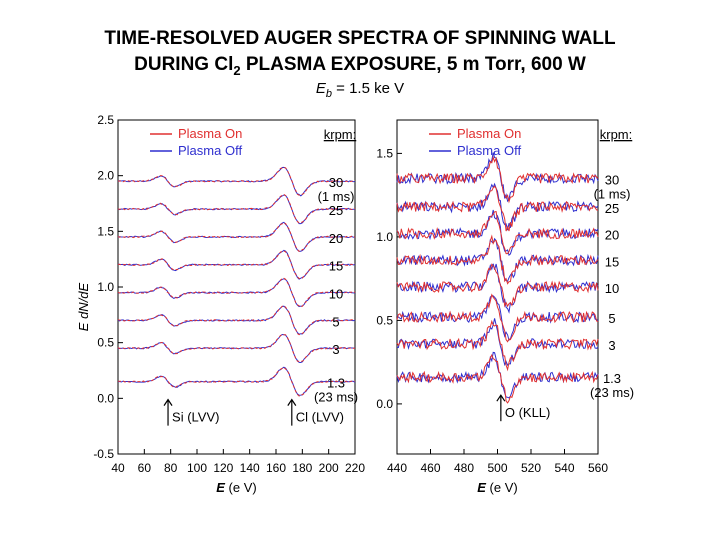 Image resolution: width=720 pixels, height=540 pixels. I want to click on right-x-tick-label-1: 460, so click(430, 468).